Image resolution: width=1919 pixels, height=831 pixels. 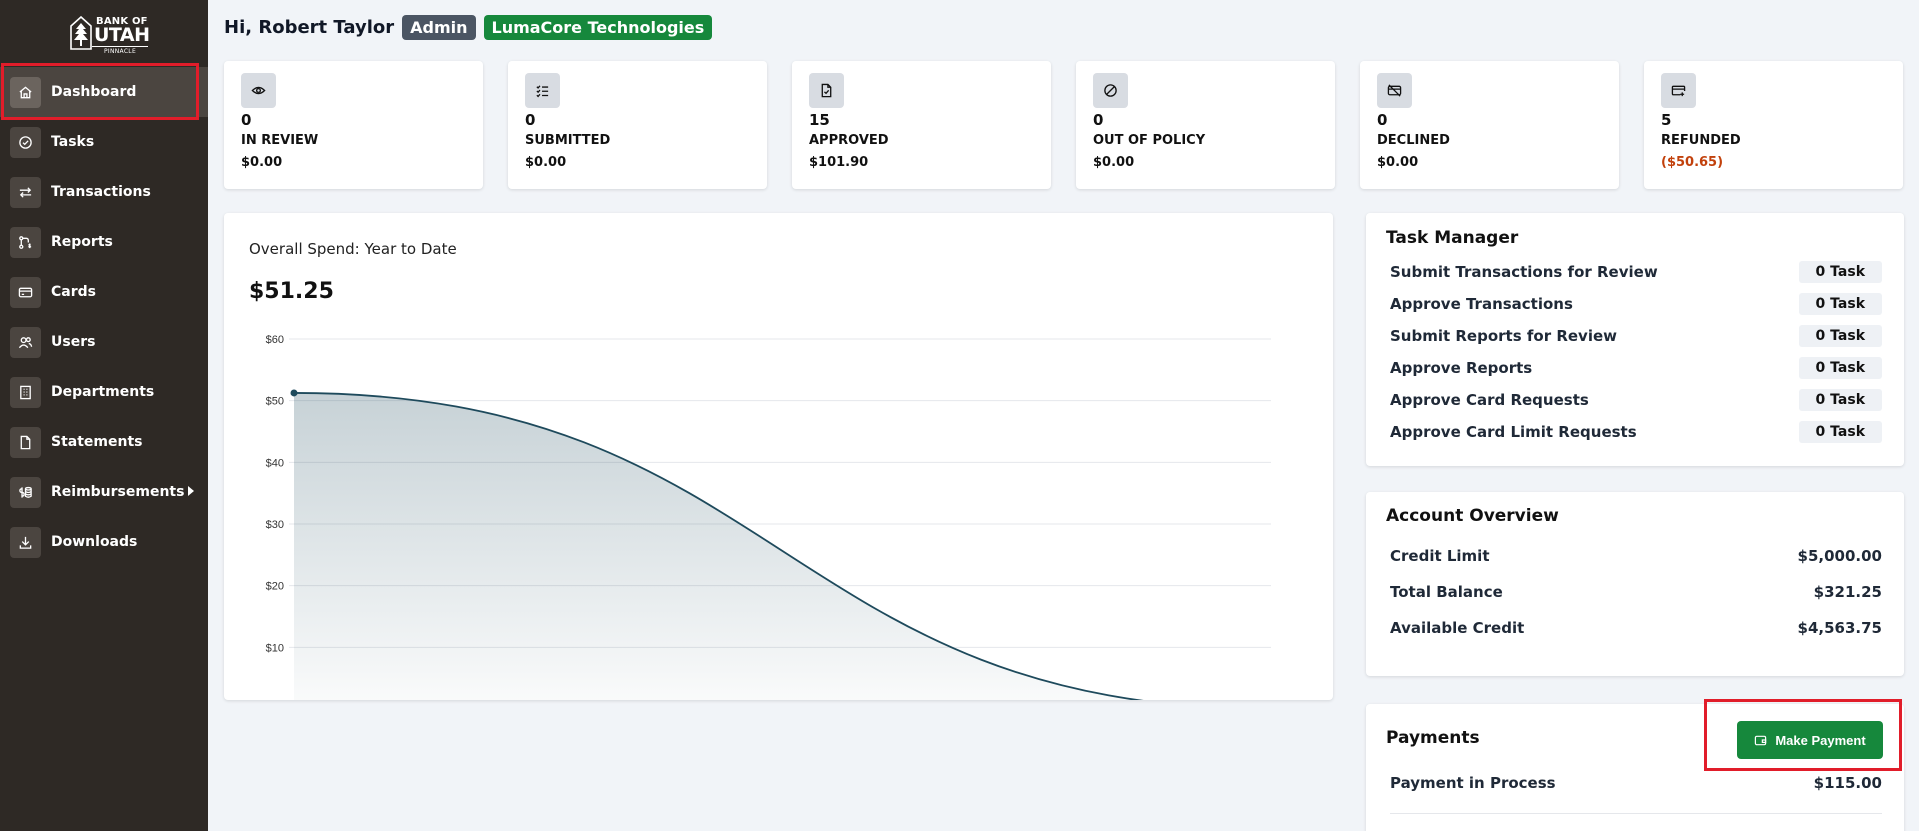 I want to click on users-icon, so click(x=25, y=342).